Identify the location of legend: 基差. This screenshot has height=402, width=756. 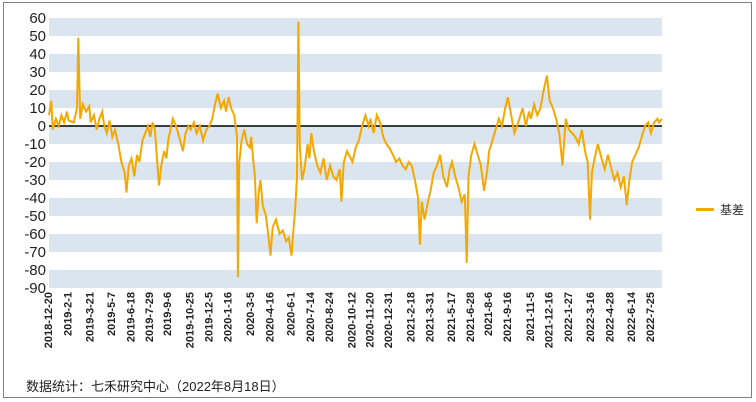
(720, 209).